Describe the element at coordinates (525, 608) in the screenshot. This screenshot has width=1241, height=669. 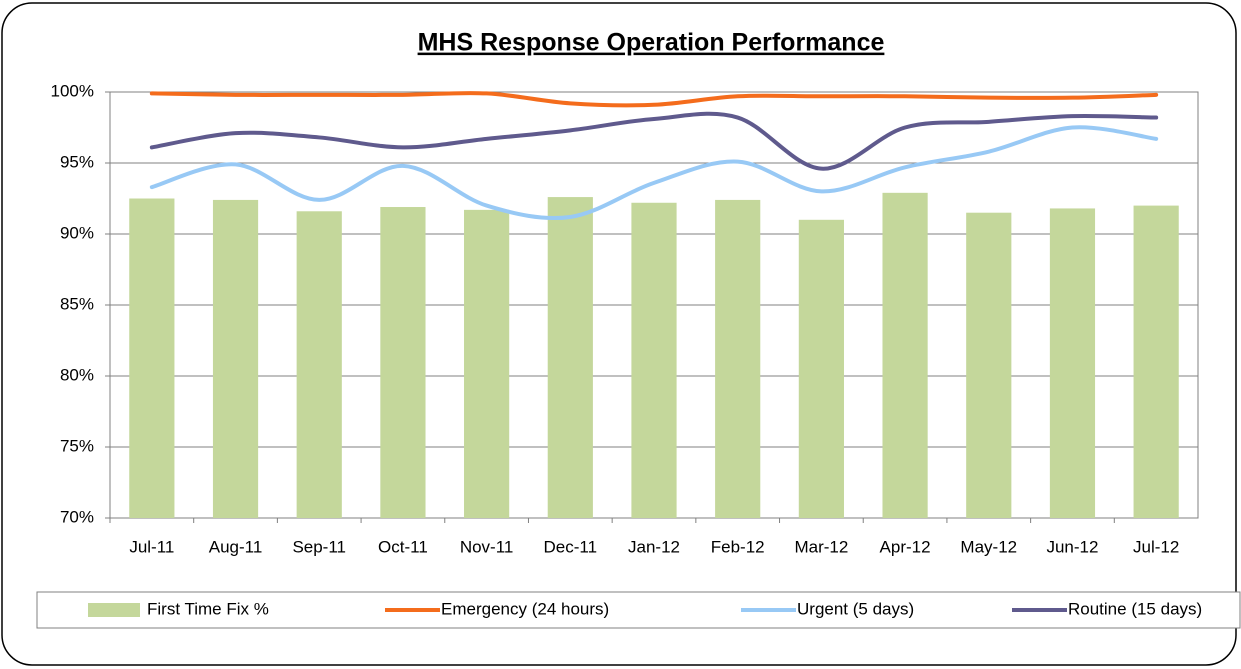
I see `legend-label: Emergency (24 hours)` at that location.